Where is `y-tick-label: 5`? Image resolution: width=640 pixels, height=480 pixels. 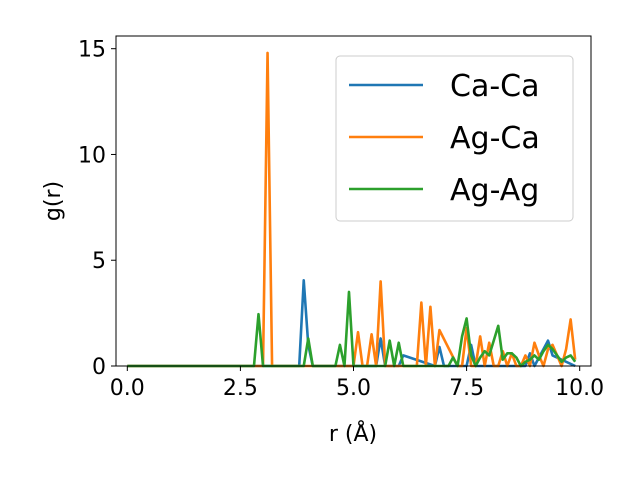
y-tick-label: 5 is located at coordinates (99, 261).